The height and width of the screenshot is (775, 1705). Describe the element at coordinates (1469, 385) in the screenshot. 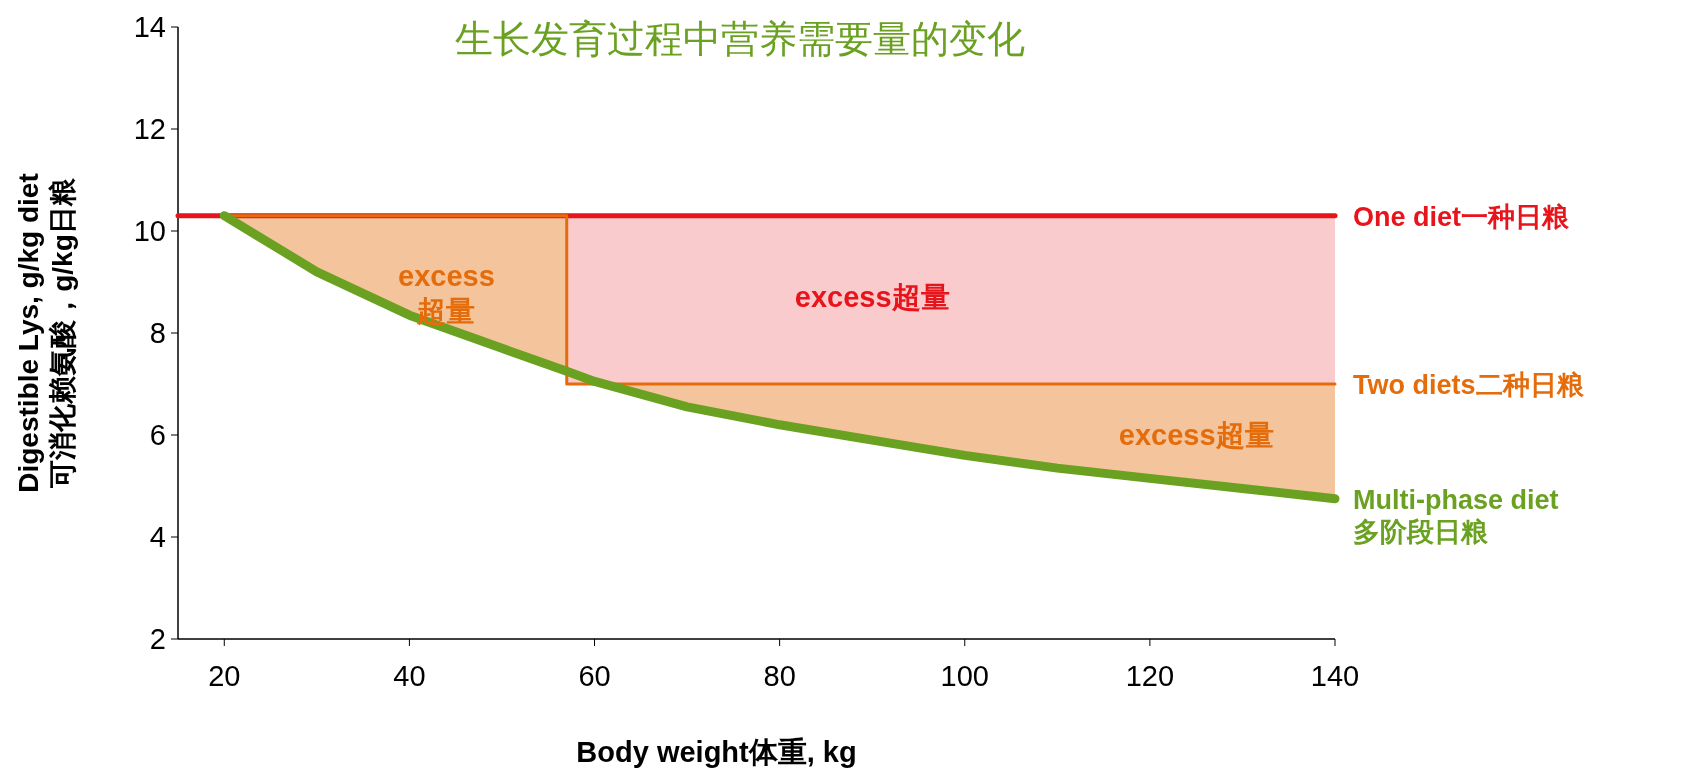

I see `series-label: Two diets二种日粮` at that location.